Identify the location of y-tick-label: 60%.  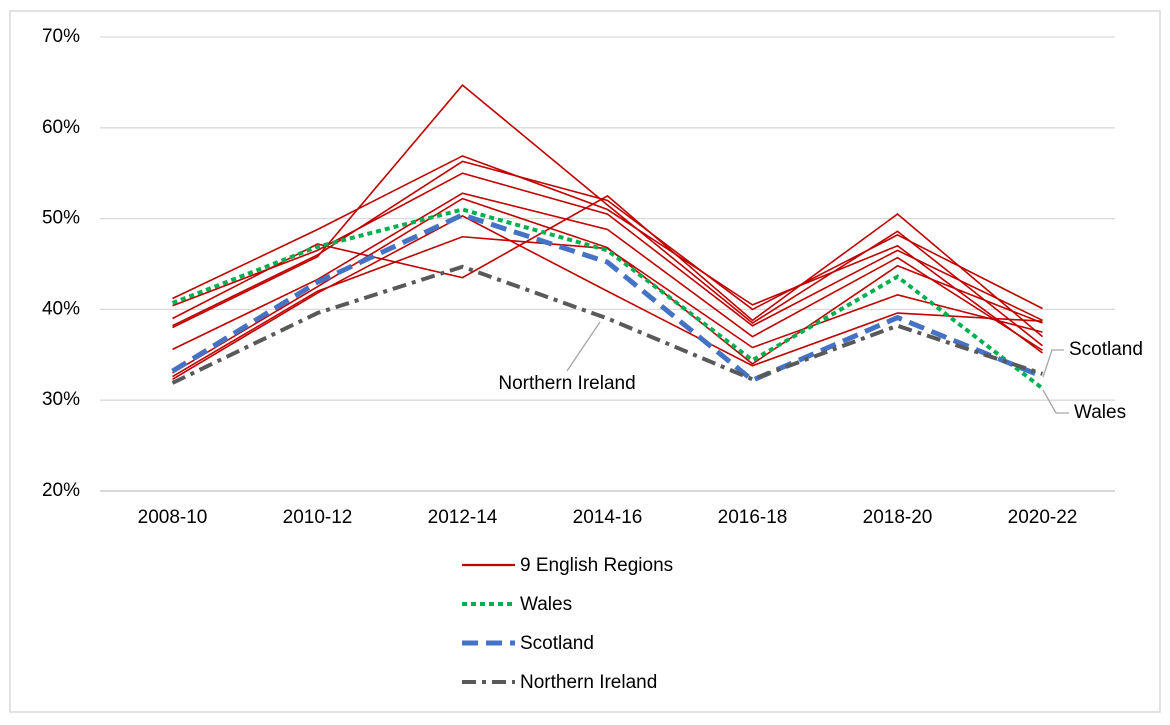
(61, 127).